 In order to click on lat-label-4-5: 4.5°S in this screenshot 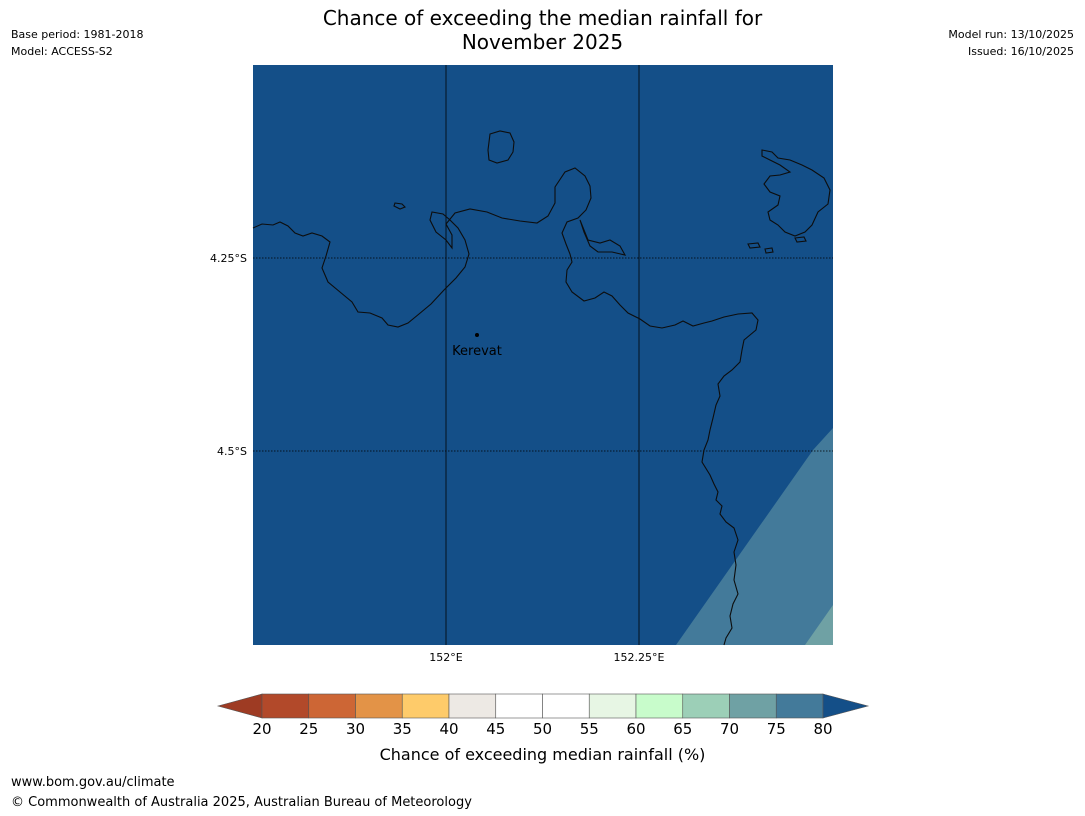, I will do `click(232, 451)`.